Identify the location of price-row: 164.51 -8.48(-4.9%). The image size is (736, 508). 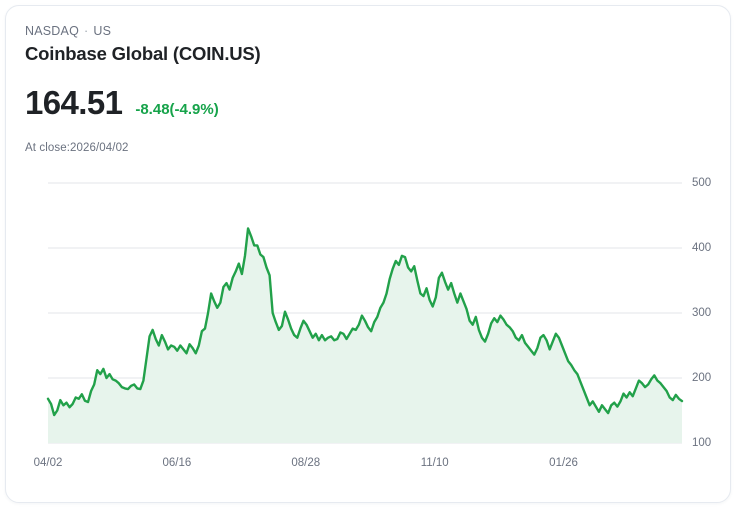
(122, 103).